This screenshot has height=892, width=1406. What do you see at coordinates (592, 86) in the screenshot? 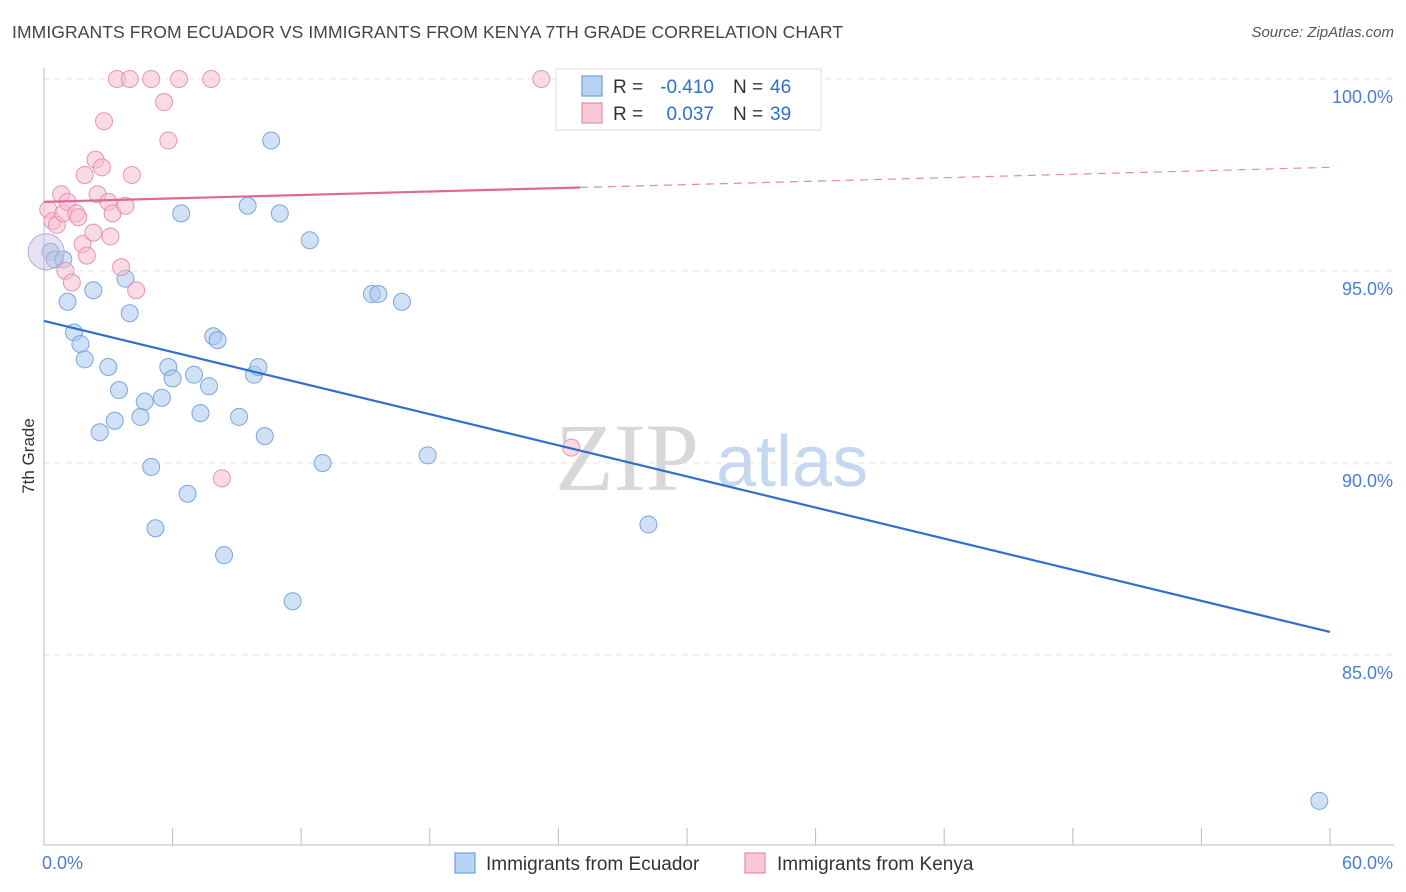
I see `stats-swatch-ecuador` at bounding box center [592, 86].